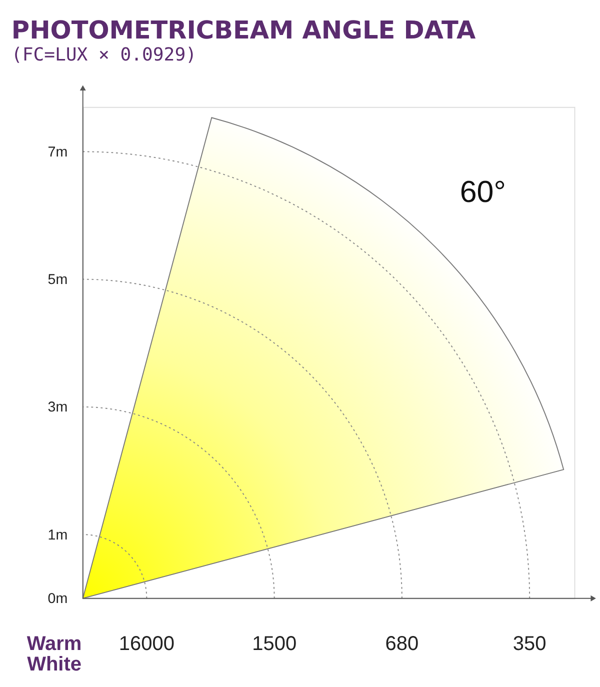  Describe the element at coordinates (58, 280) in the screenshot. I see `category-label: 5m` at that location.